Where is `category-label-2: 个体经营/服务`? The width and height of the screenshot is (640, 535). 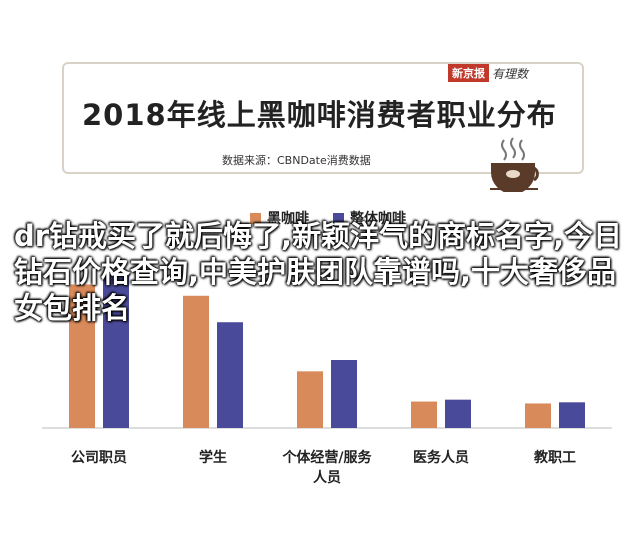
category-label-2: 个体经营/服务 is located at coordinates (326, 457).